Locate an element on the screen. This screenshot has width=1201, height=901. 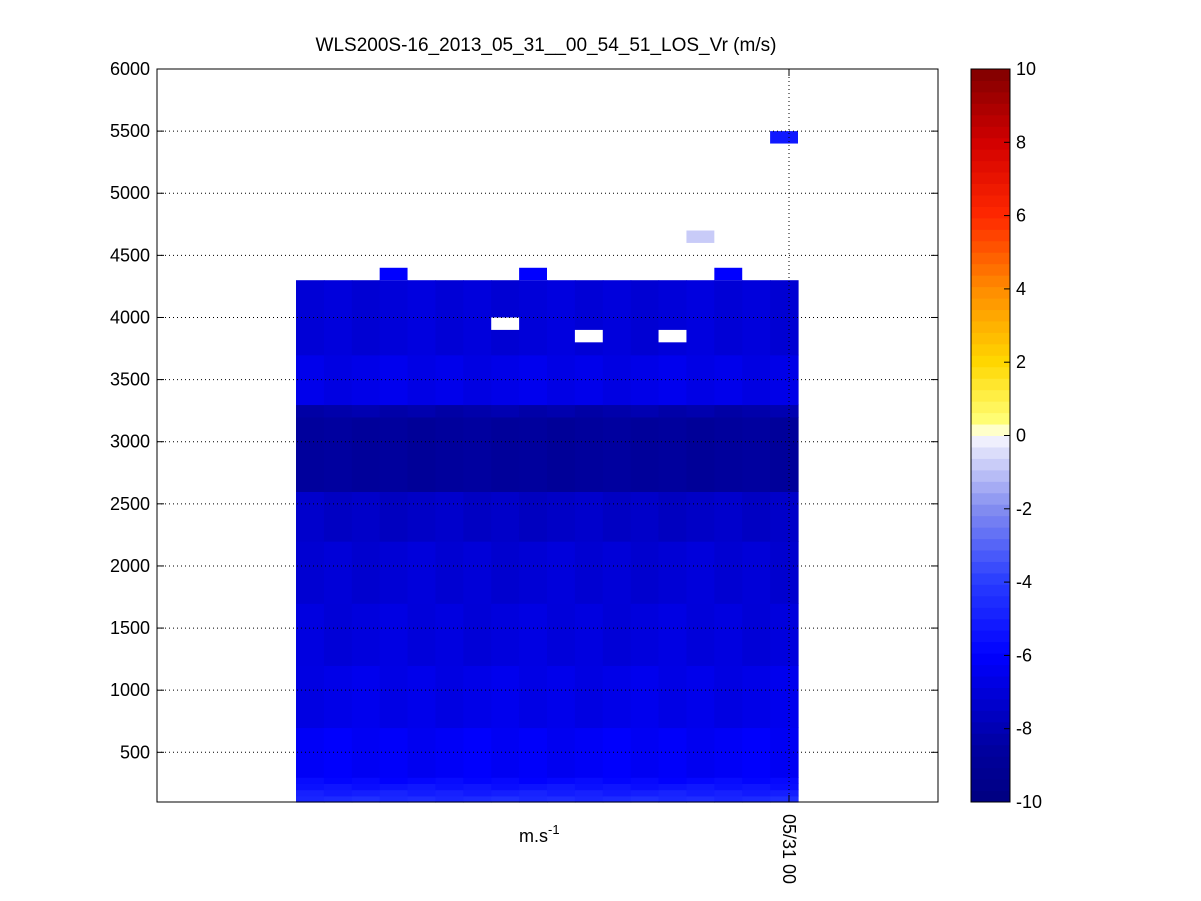
y-tick-label: 5000 is located at coordinates (130, 193).